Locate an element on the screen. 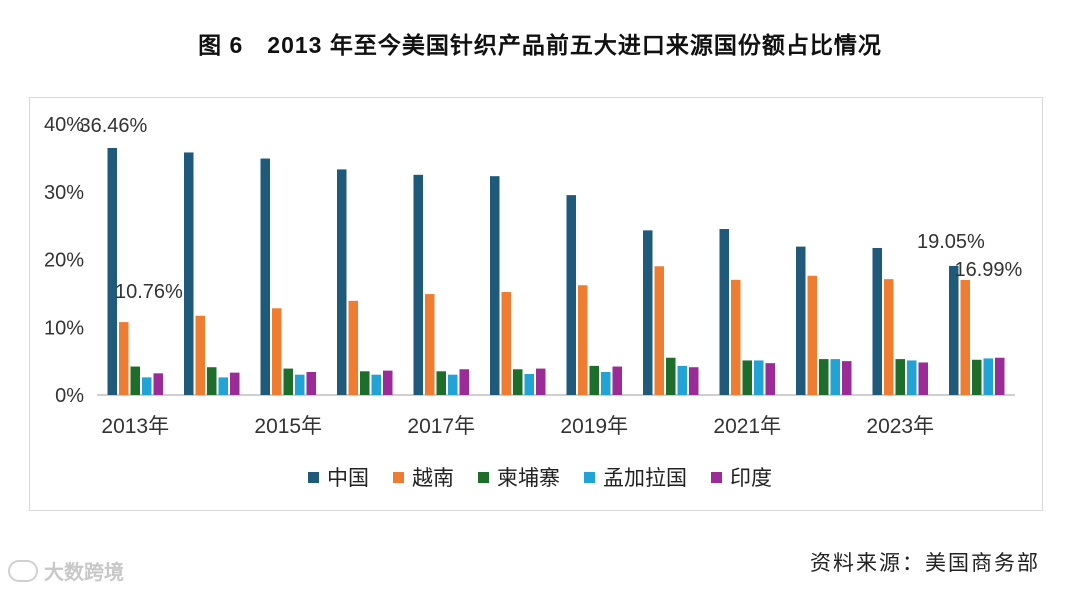 Image resolution: width=1080 pixels, height=591 pixels. bar-中国-2015年 is located at coordinates (265, 276).